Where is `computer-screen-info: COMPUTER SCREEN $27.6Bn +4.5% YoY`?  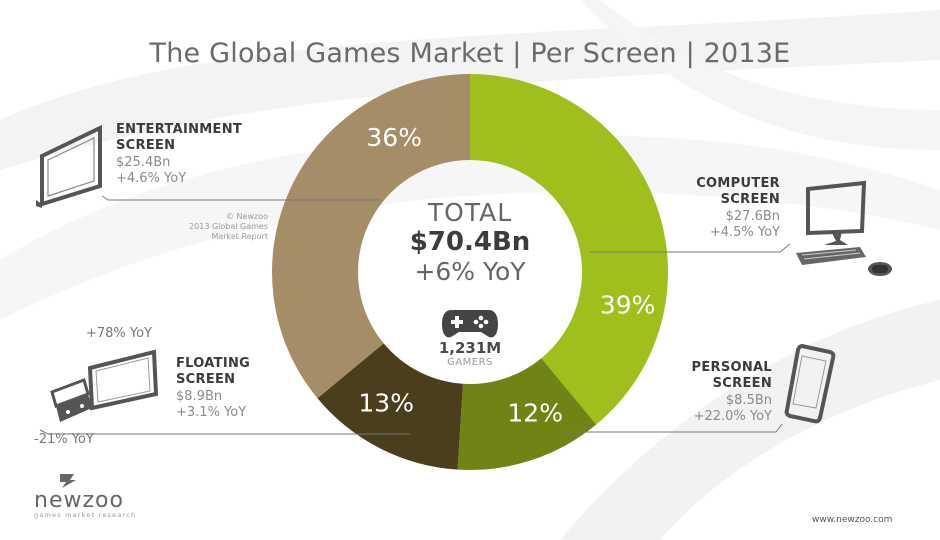
computer-screen-info: COMPUTER SCREEN $27.6Bn +4.5% YoY is located at coordinates (726, 208).